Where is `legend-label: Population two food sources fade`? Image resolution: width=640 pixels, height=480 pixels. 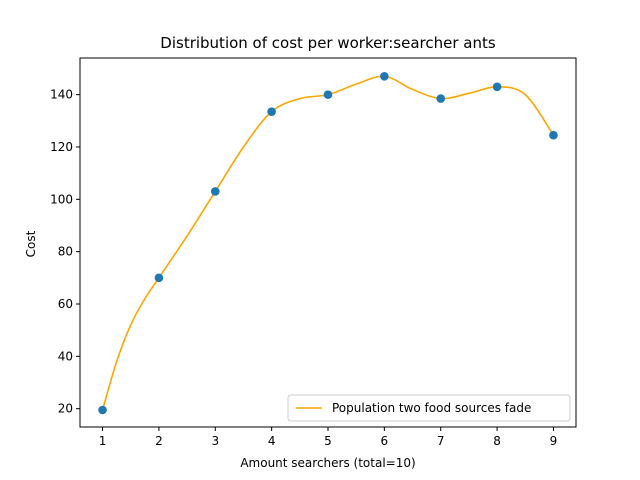 legend-label: Population two food sources fade is located at coordinates (431, 408).